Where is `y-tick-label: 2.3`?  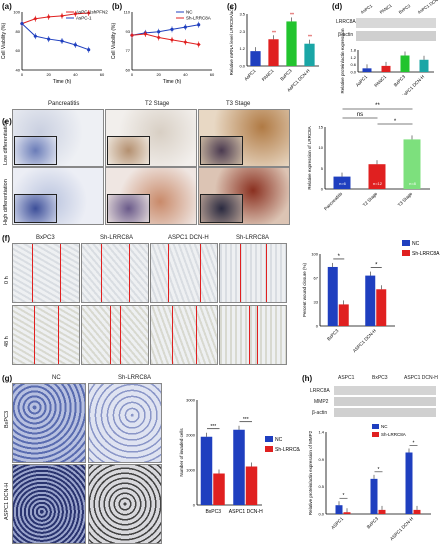 y-tick-label: 2.3 is located at coordinates (242, 31).